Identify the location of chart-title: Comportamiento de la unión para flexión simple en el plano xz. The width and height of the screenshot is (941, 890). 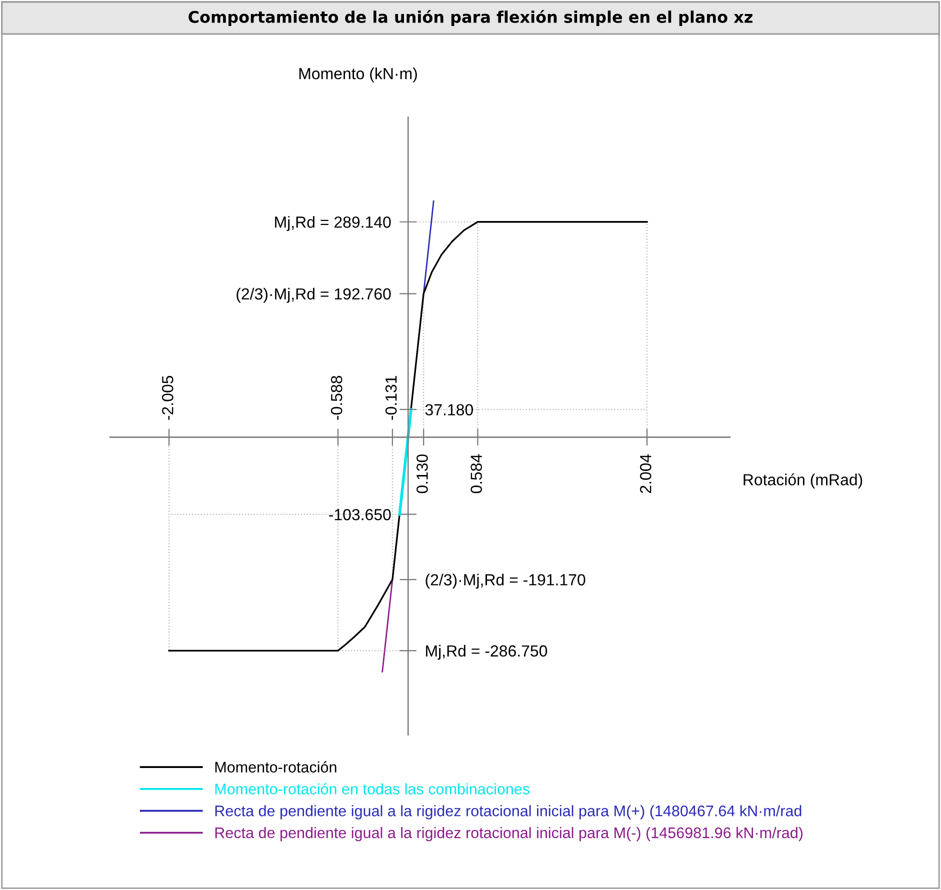
(470, 18).